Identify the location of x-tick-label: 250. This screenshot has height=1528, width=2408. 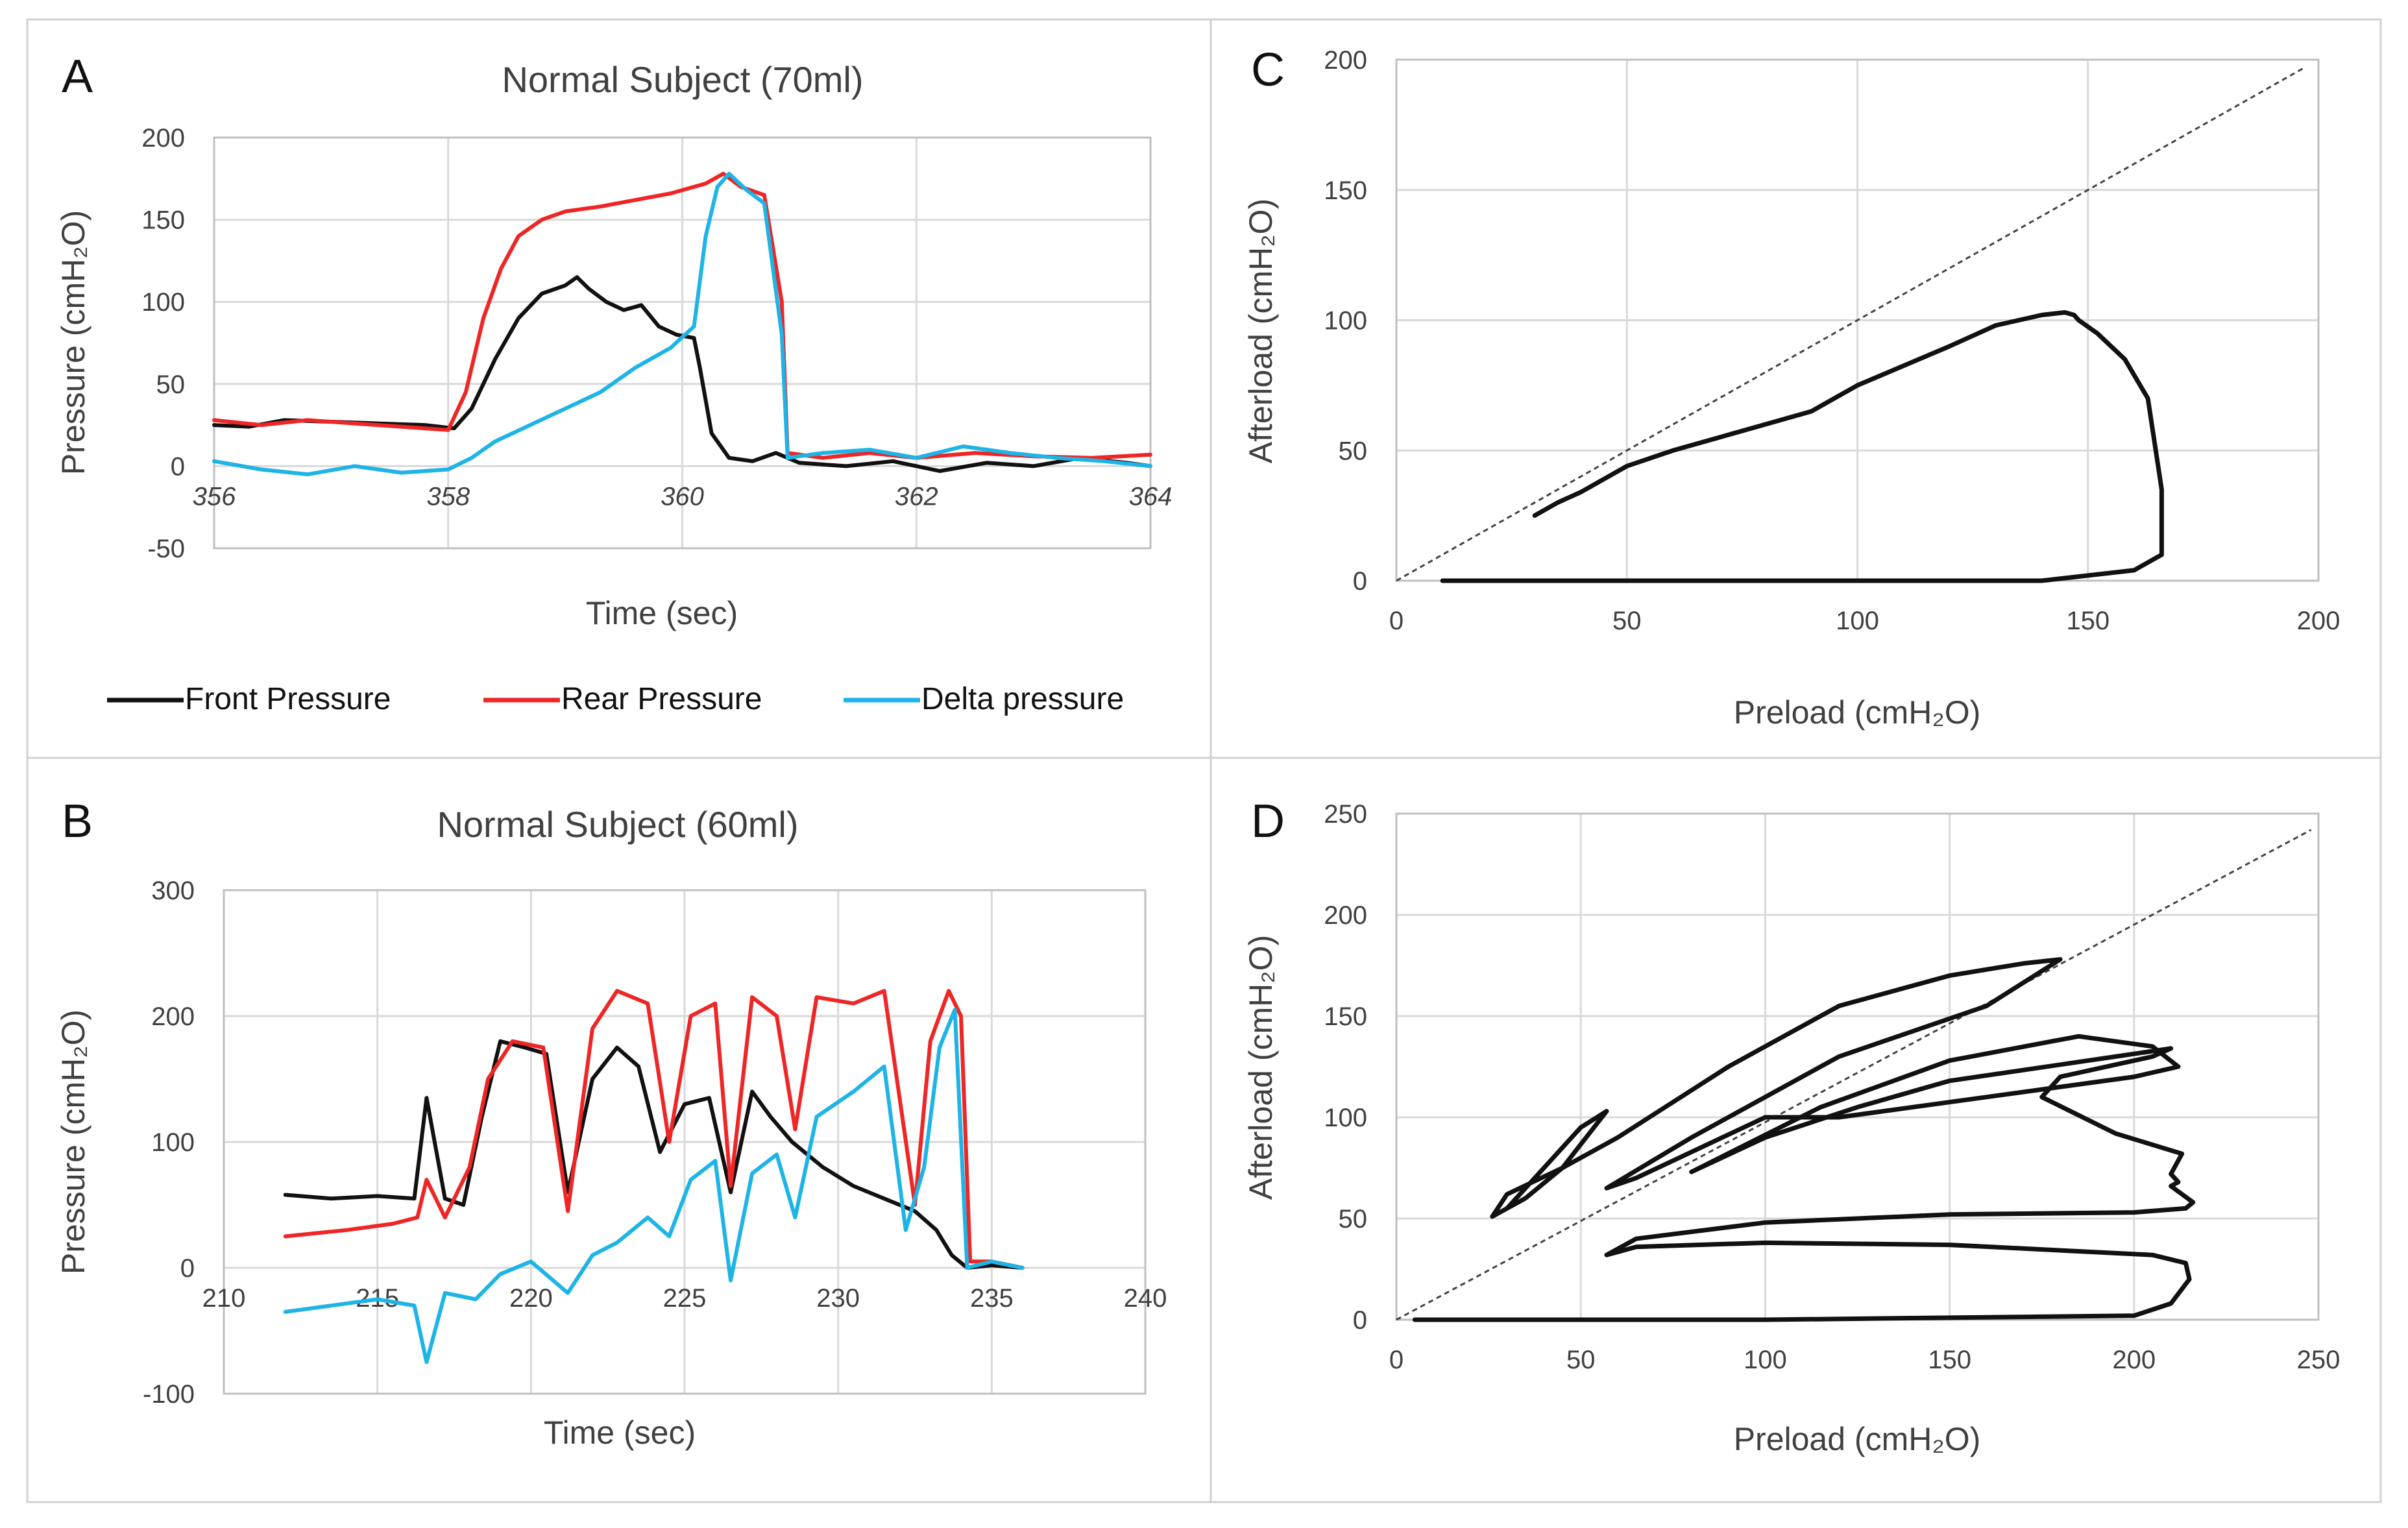
(2319, 1360).